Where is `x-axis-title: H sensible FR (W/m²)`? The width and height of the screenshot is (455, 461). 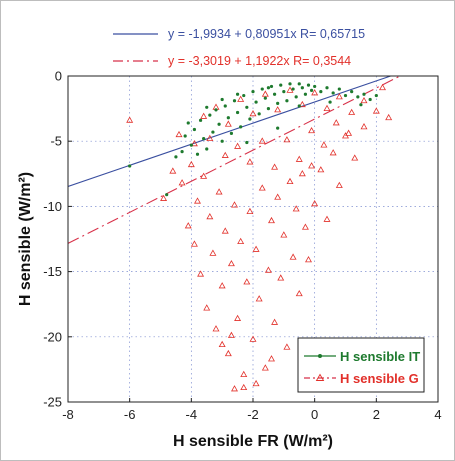
x-axis-title: H sensible FR (W/m²) is located at coordinates (253, 441).